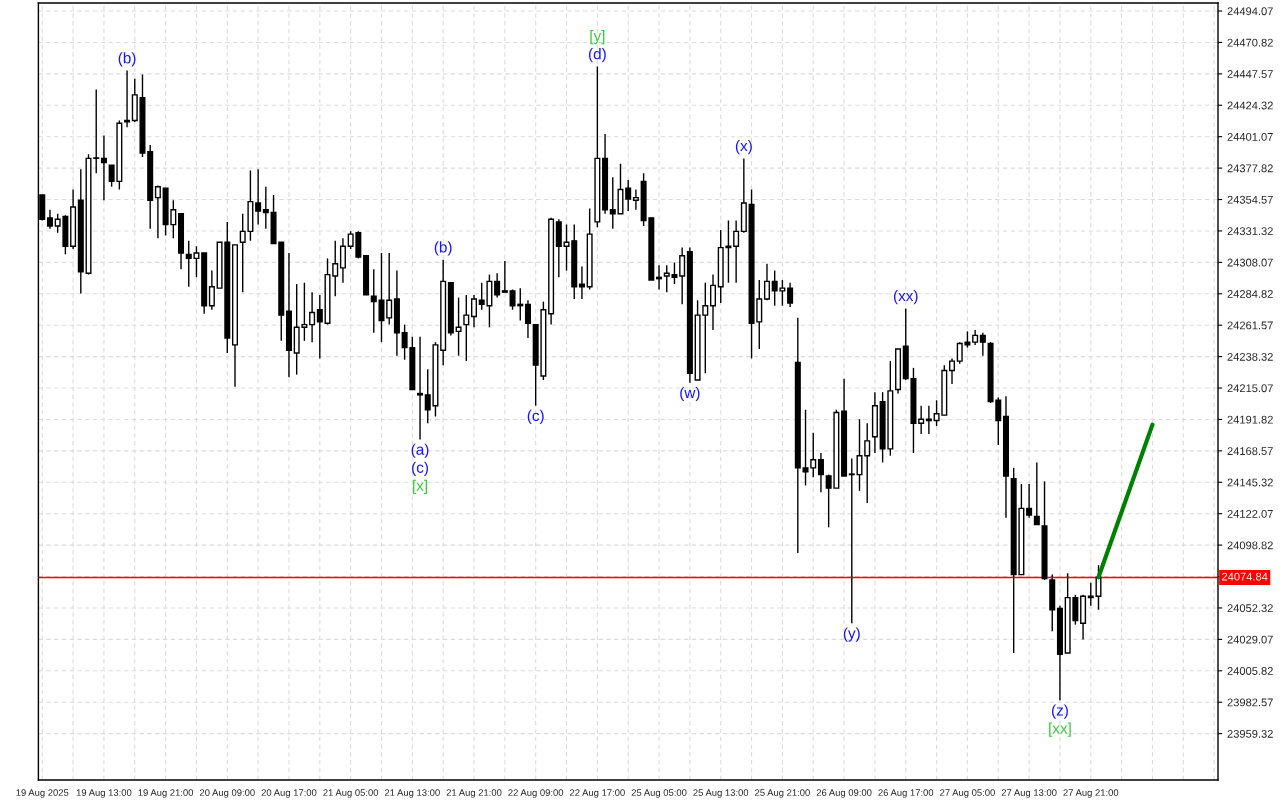 The height and width of the screenshot is (800, 1280). What do you see at coordinates (1250, 639) in the screenshot?
I see `y-tick-label: 24029.07` at bounding box center [1250, 639].